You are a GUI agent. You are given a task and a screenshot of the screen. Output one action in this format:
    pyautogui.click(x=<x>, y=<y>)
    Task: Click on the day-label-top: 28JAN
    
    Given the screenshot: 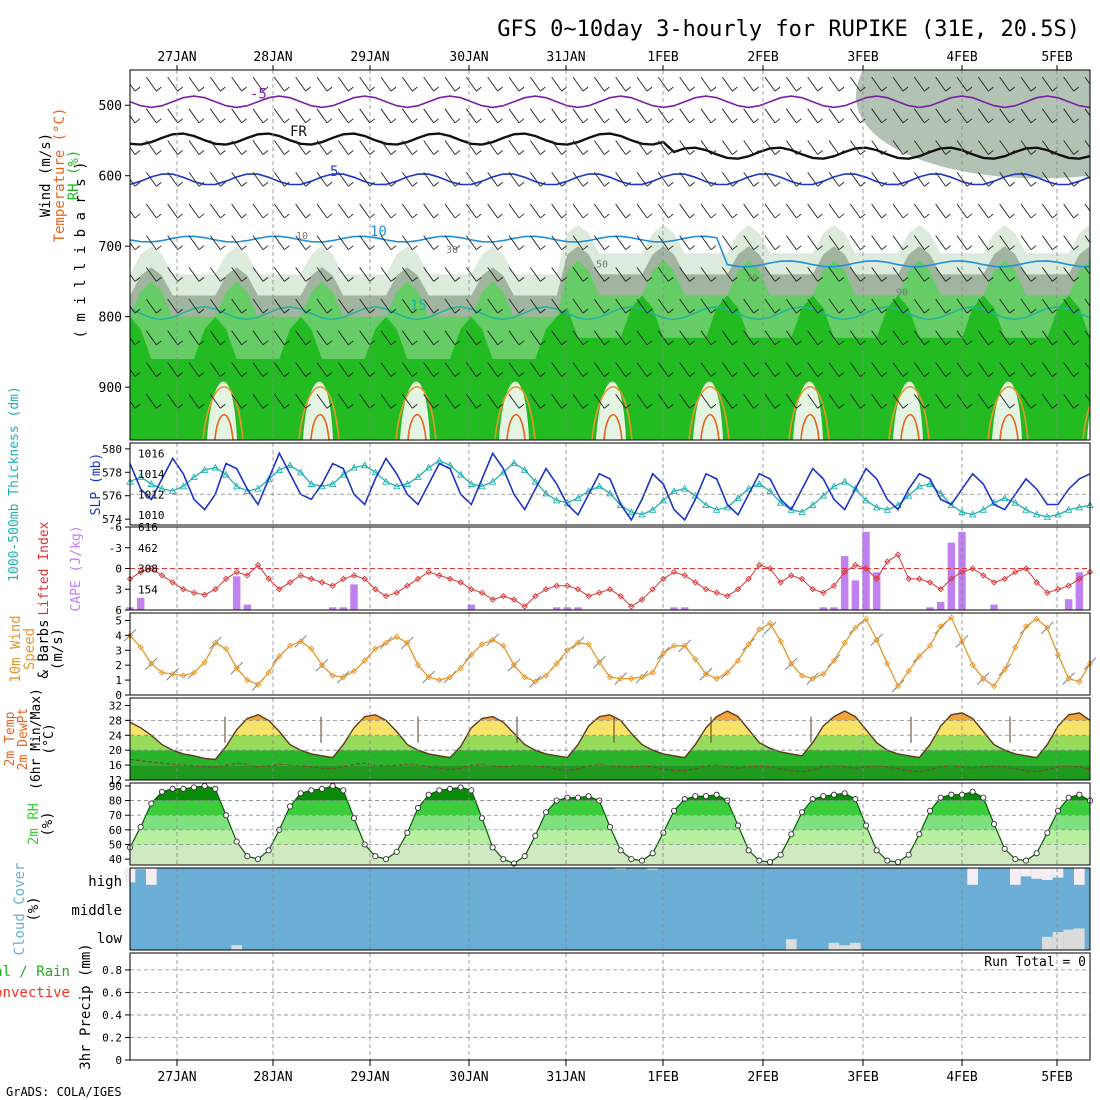 What is the action you would take?
    pyautogui.click(x=272, y=57)
    